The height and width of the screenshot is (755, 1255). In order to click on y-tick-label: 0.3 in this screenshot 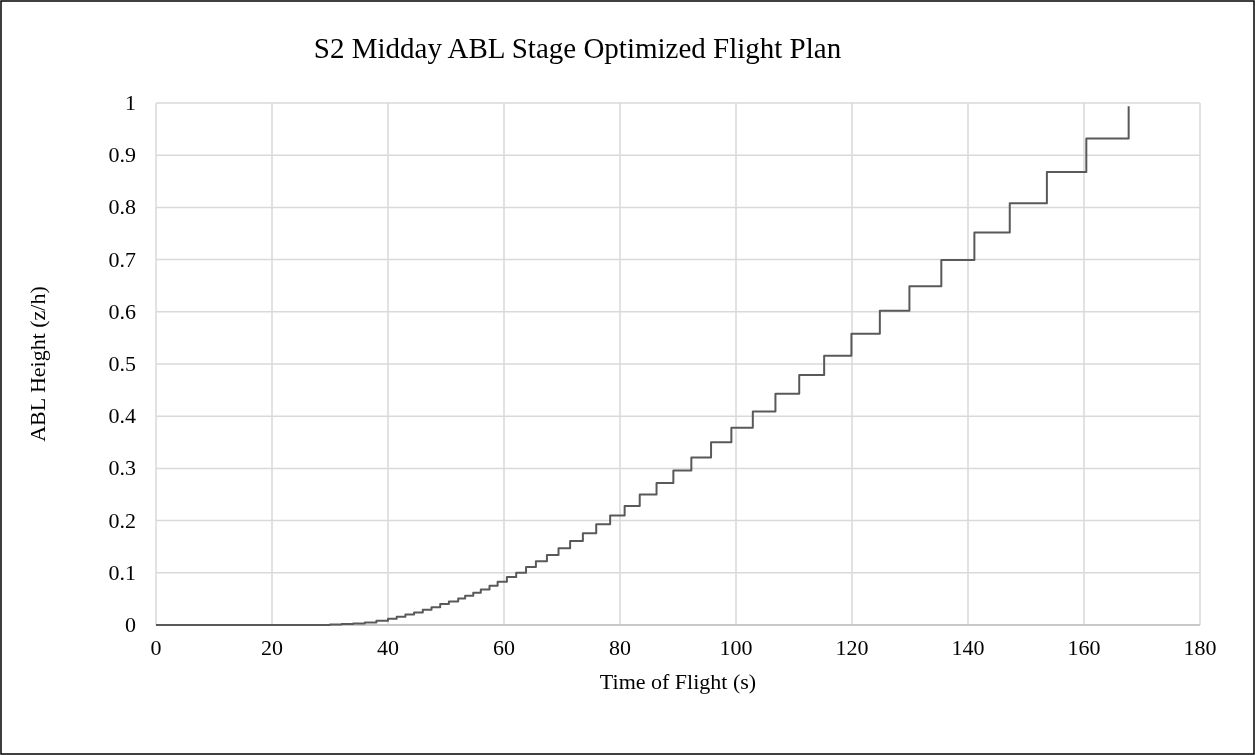, I will do `click(122, 468)`.